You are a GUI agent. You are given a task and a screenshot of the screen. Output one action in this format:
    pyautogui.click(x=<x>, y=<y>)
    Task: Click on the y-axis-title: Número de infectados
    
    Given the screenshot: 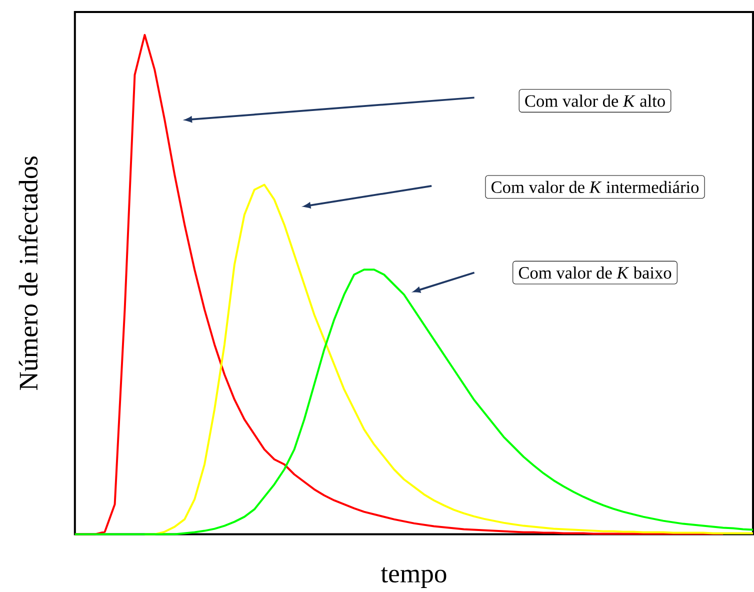 What is the action you would take?
    pyautogui.click(x=28, y=273)
    